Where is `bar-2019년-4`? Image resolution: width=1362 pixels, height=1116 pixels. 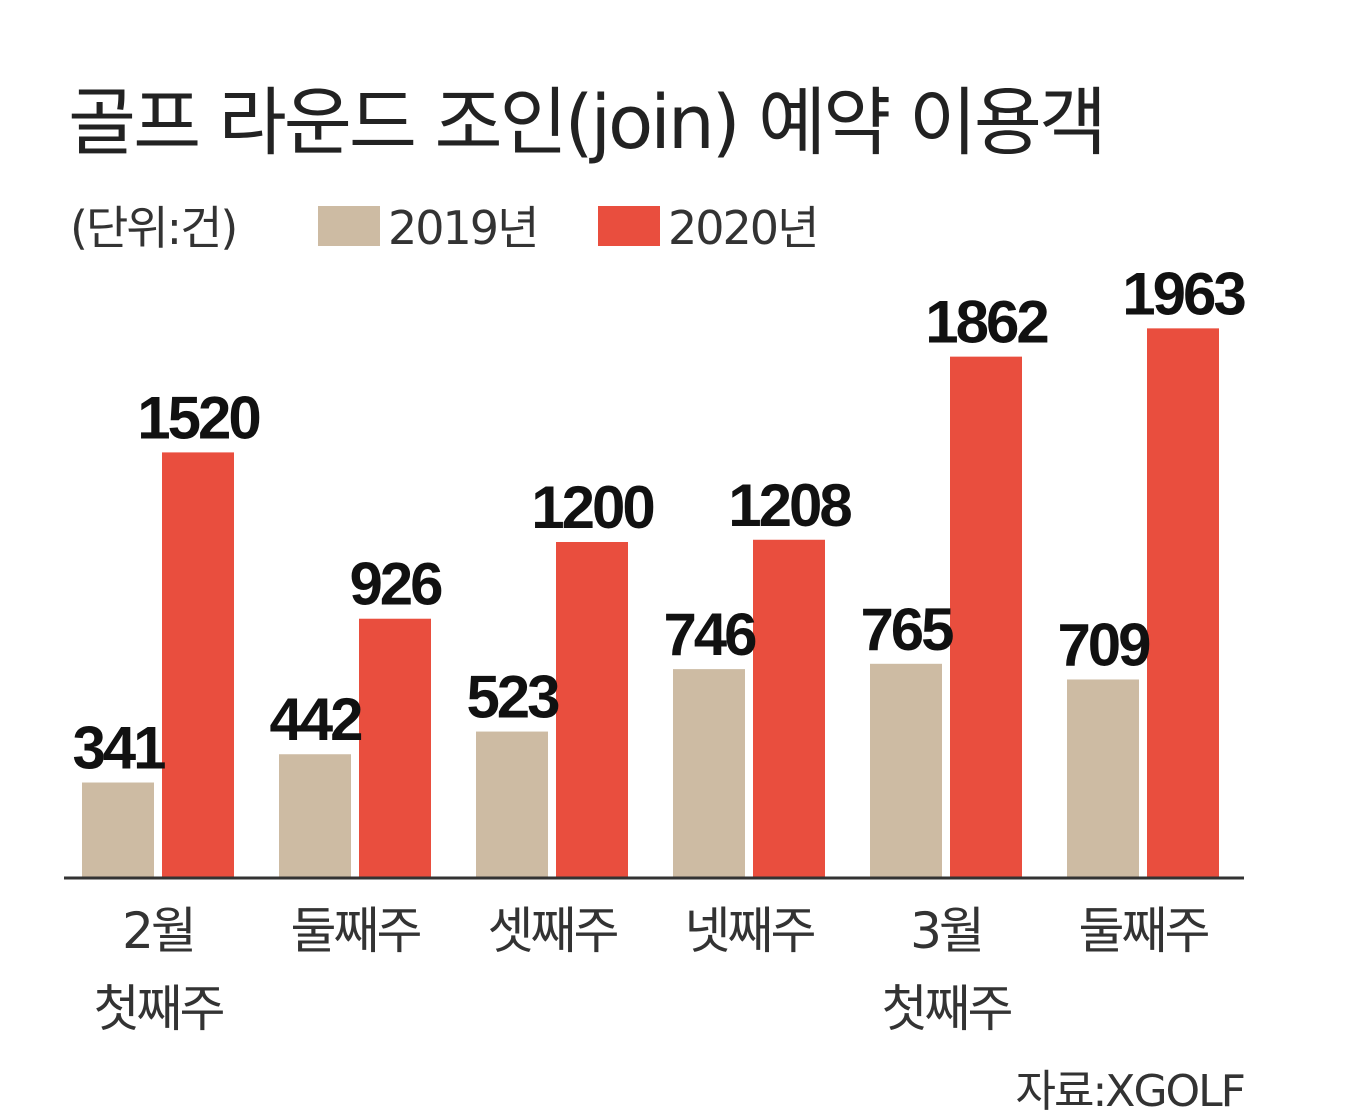
bar-2019년-4 is located at coordinates (906, 770).